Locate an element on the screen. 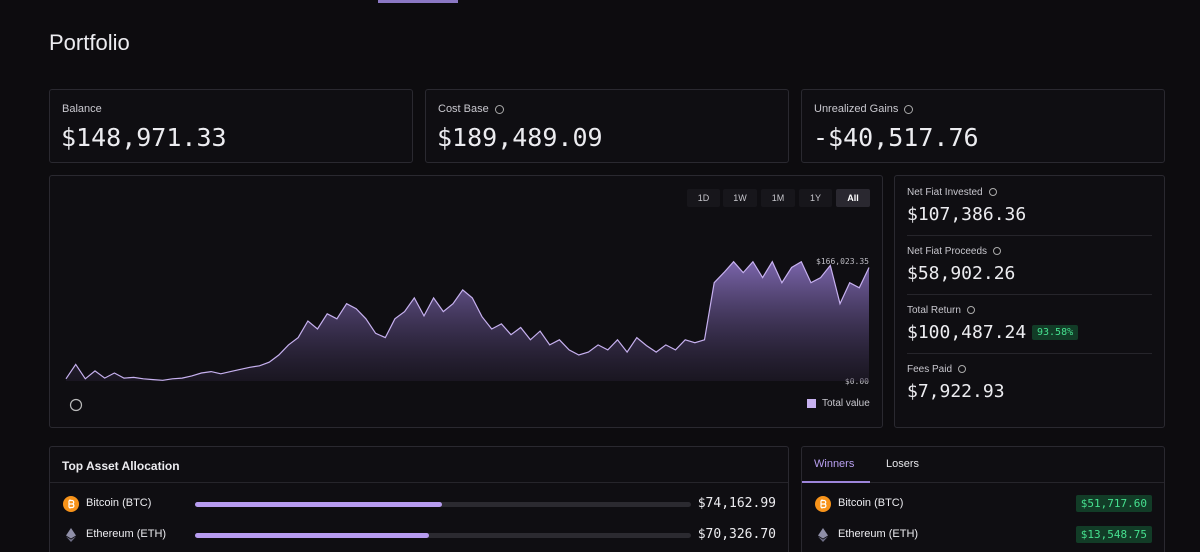 The height and width of the screenshot is (552, 1200). asset-value: $74,162.99 is located at coordinates (736, 503).